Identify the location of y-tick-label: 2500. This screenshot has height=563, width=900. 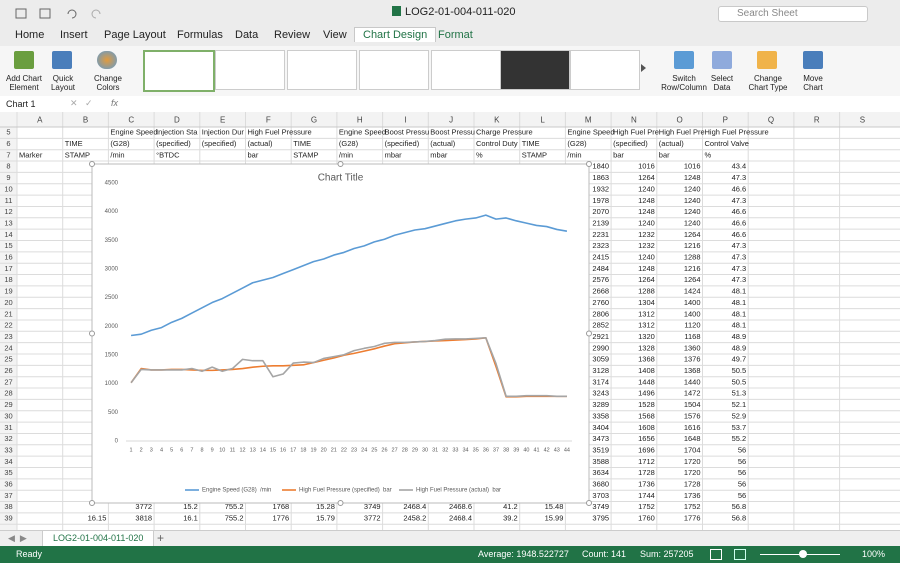
(112, 298).